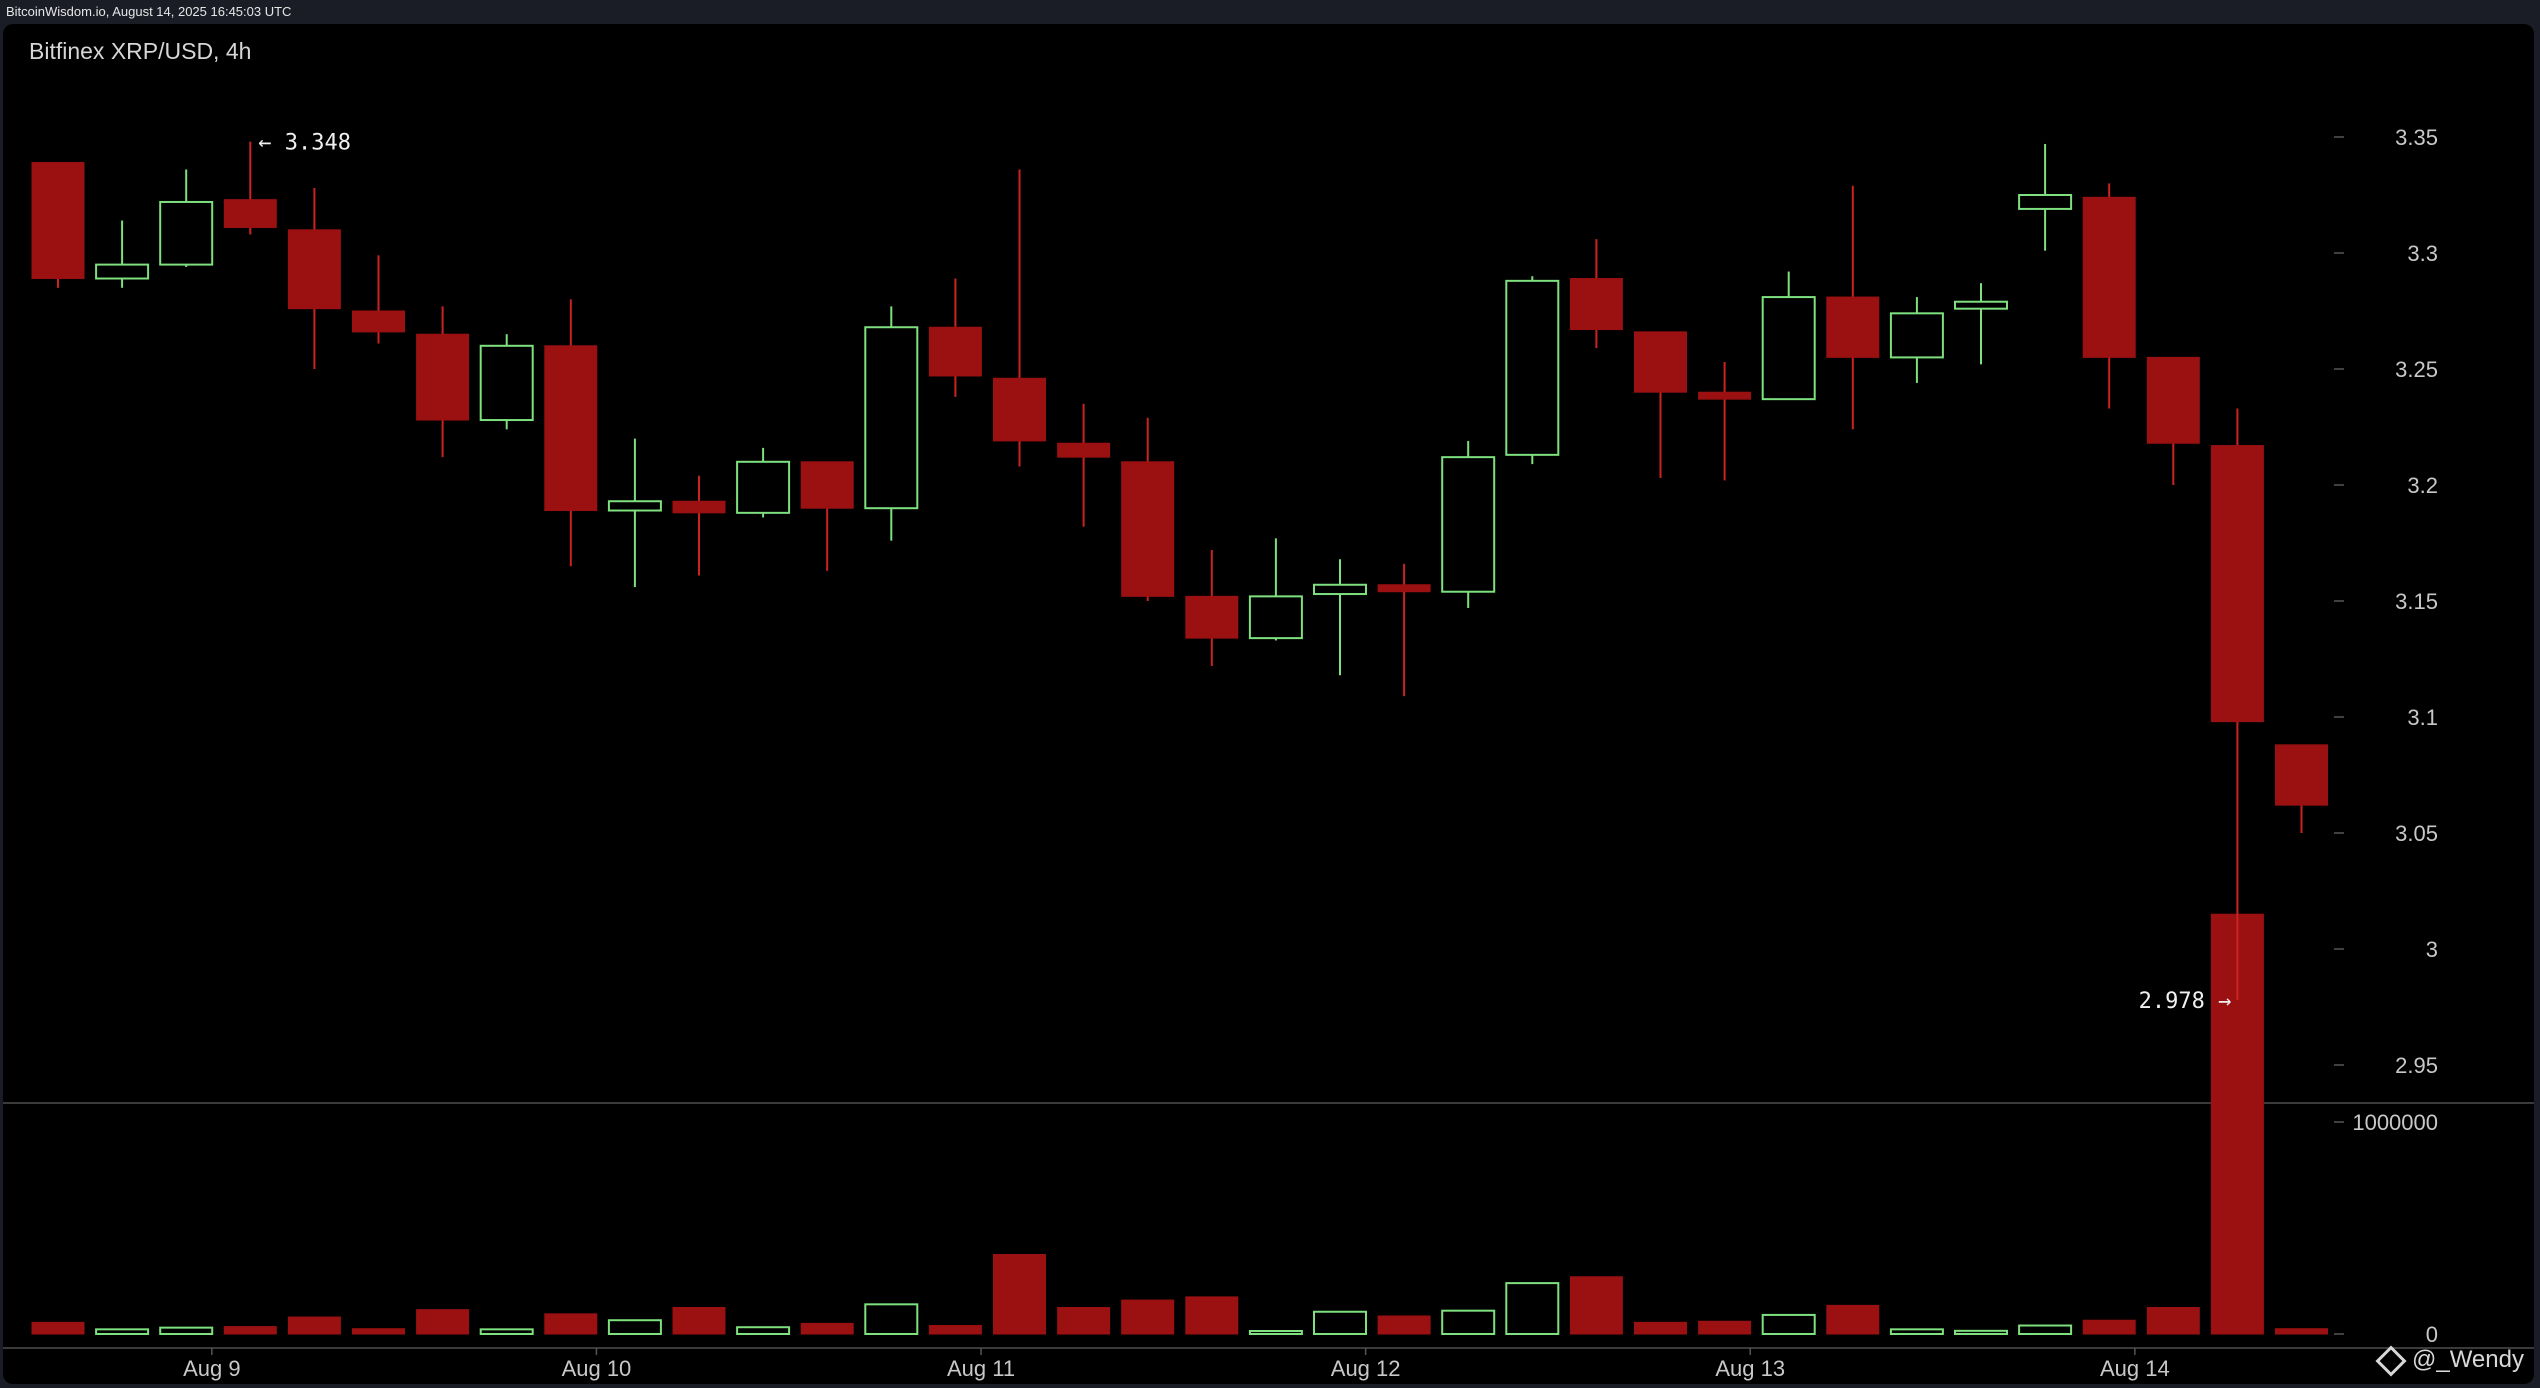 Image resolution: width=2540 pixels, height=1388 pixels. What do you see at coordinates (2416, 833) in the screenshot?
I see `price-tick-label: 3.05` at bounding box center [2416, 833].